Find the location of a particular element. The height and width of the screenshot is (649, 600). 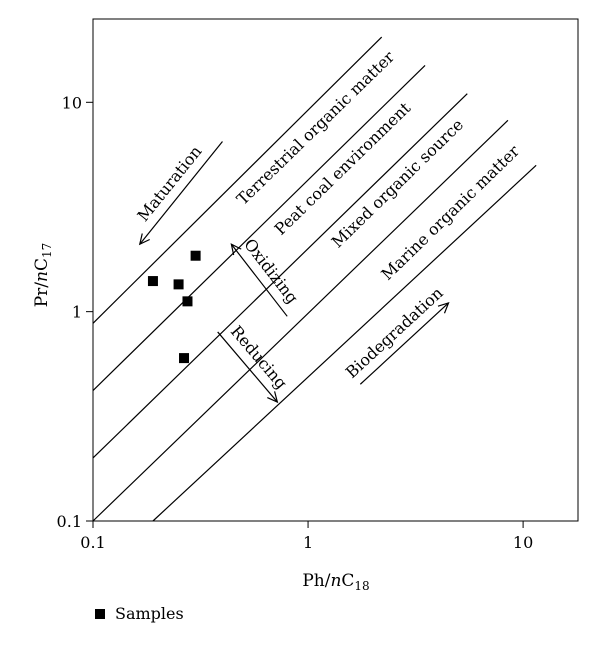

oxidizing-arrow: Oxidizing is located at coordinates (266, 276).